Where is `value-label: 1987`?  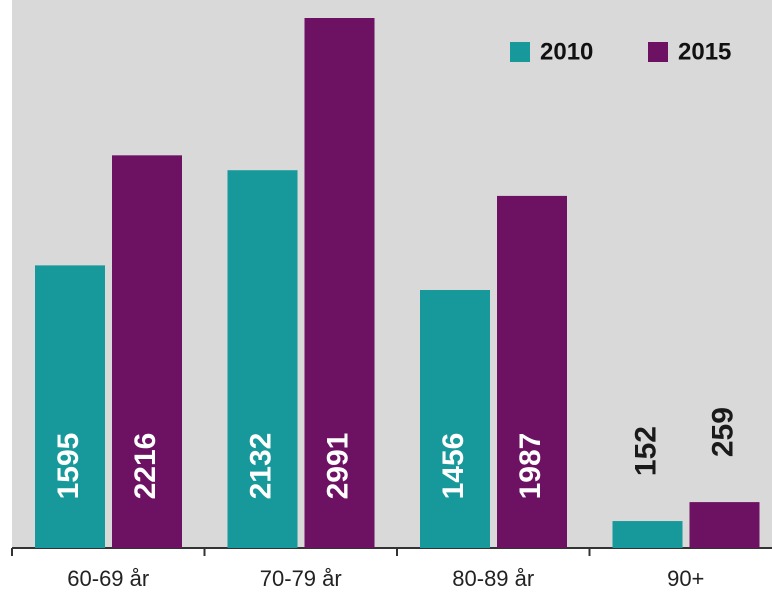 value-label: 1987 is located at coordinates (530, 466).